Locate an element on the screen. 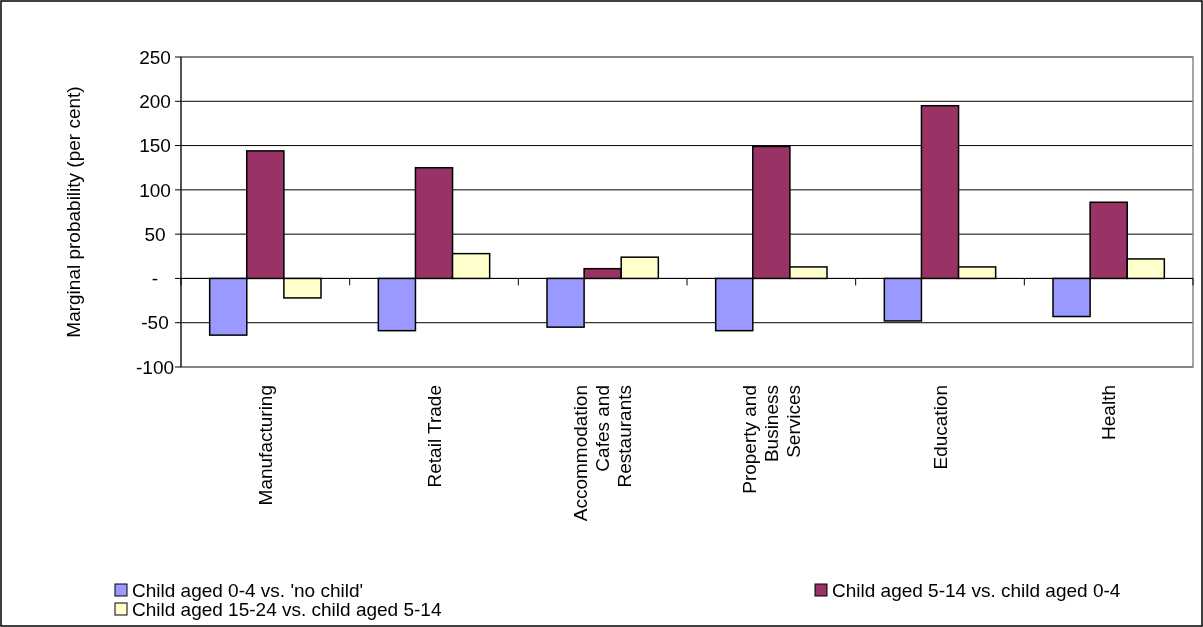 Image resolution: width=1203 pixels, height=627 pixels. y-axis-title: Marginal probability (per cent) is located at coordinates (73, 212).